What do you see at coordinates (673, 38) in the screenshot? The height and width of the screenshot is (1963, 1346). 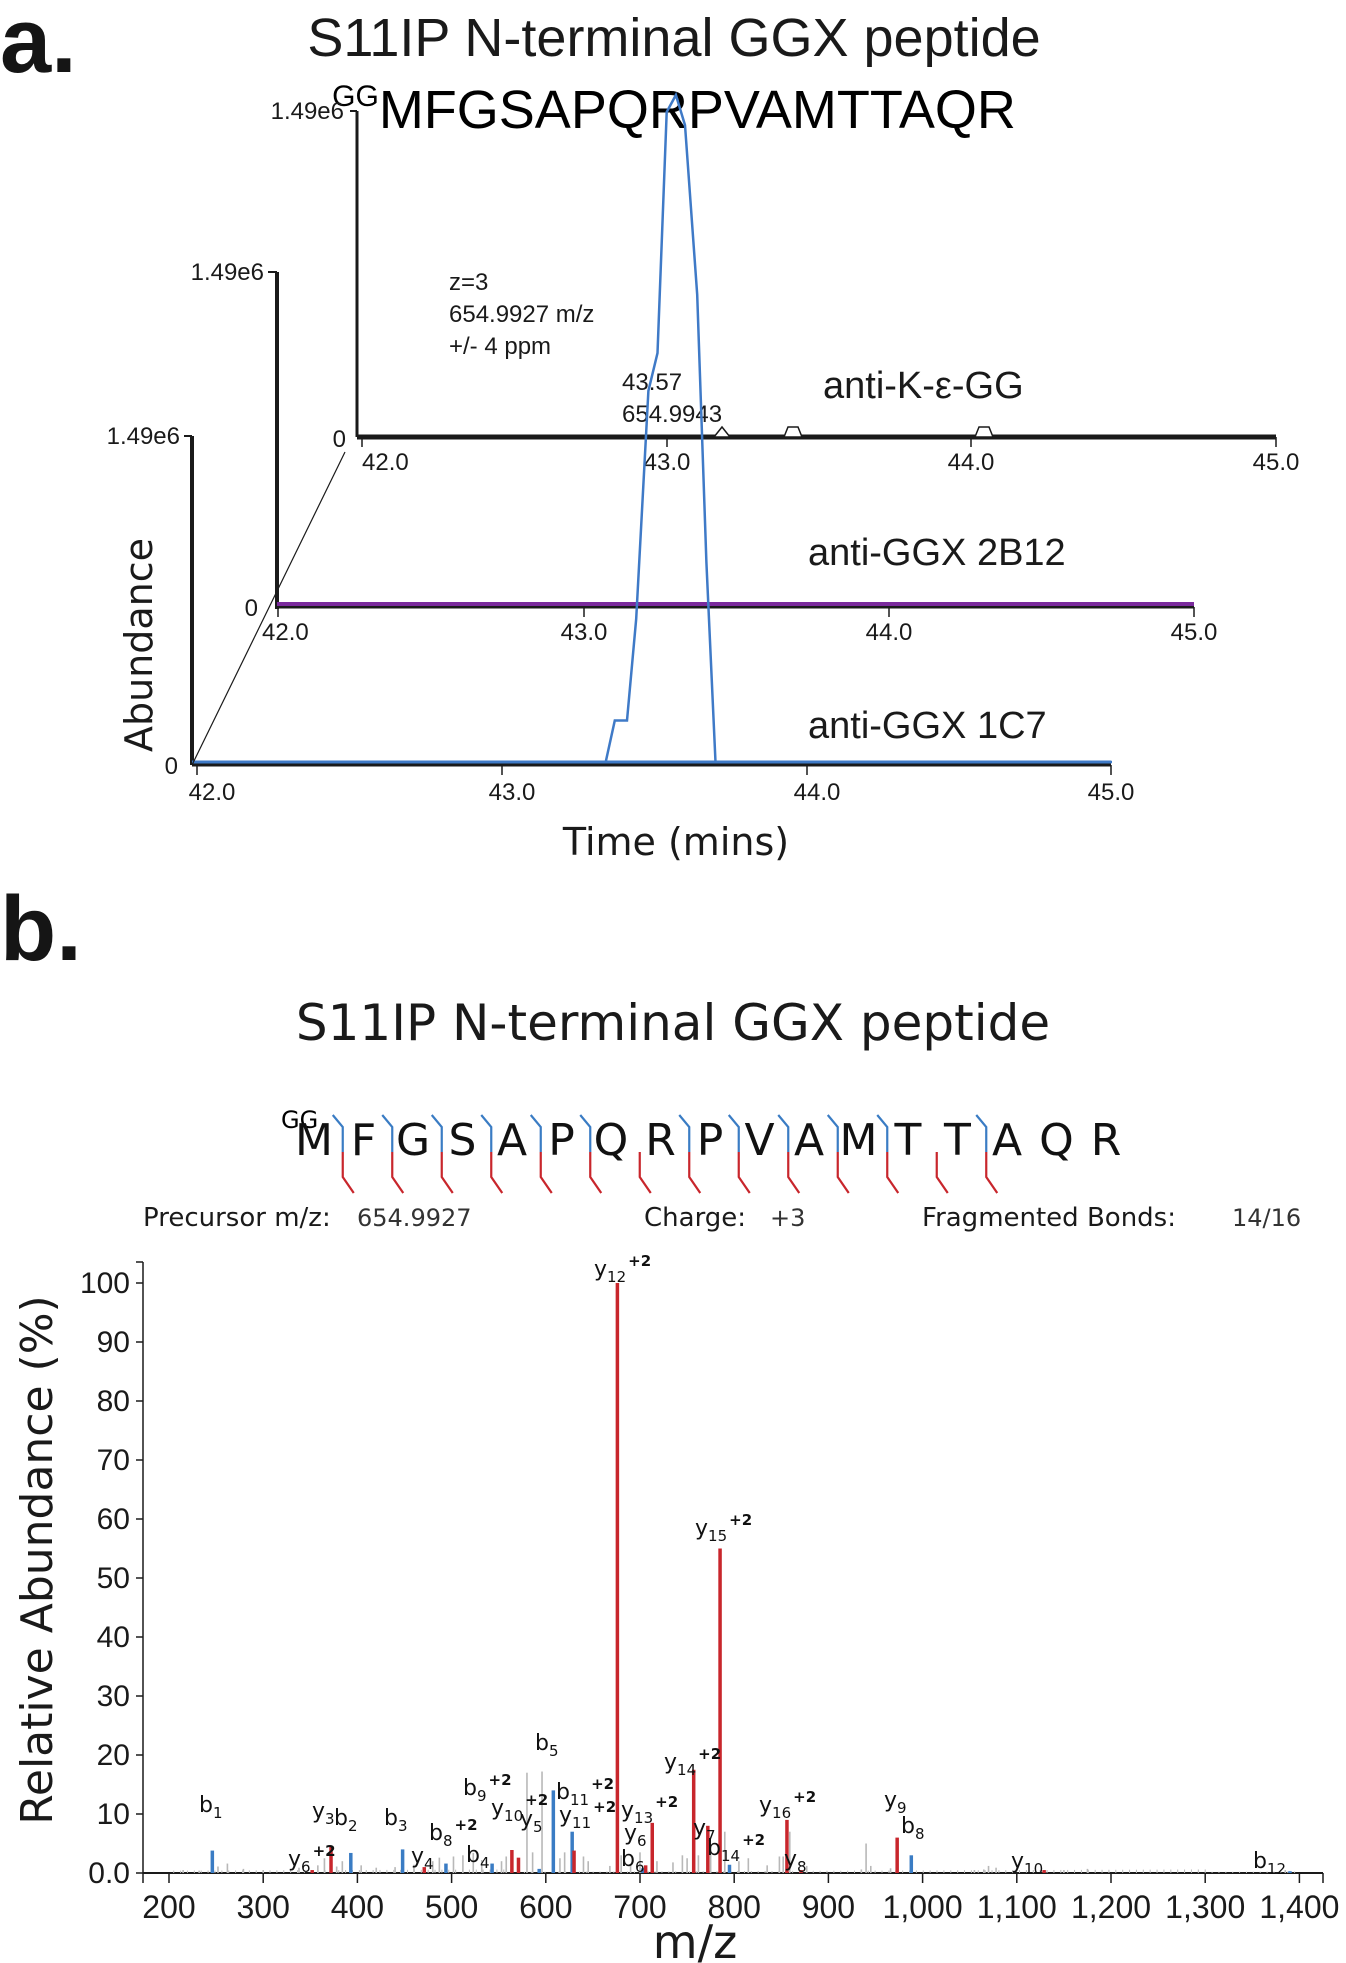 I see `panel-a-title: S11IP N-terminal GGX peptide` at bounding box center [673, 38].